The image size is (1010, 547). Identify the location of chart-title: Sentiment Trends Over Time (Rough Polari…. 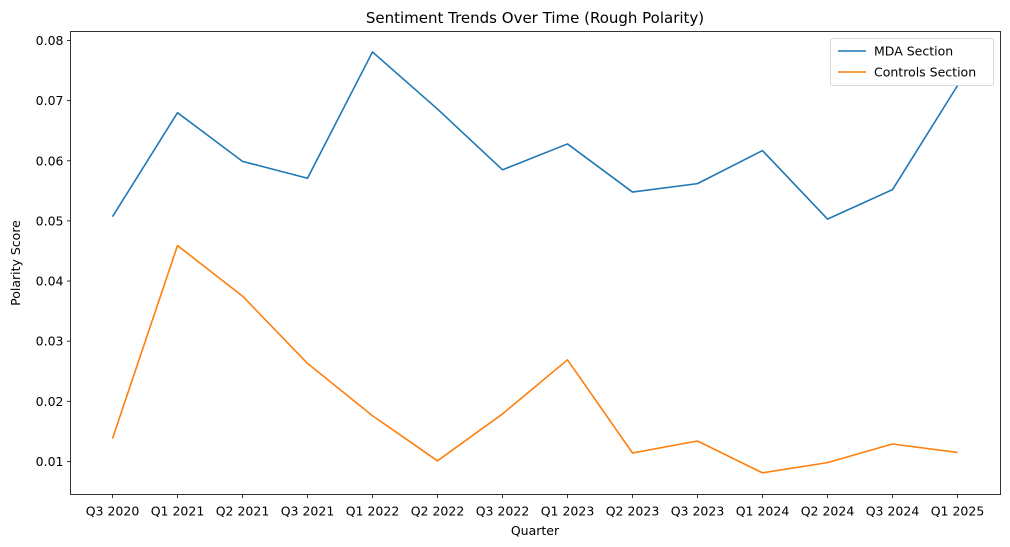
(535, 18).